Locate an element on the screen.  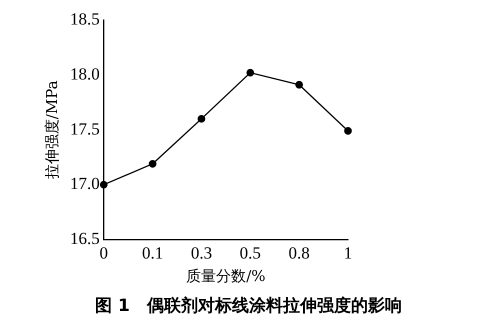
x-tick-label: 0 is located at coordinates (104, 252).